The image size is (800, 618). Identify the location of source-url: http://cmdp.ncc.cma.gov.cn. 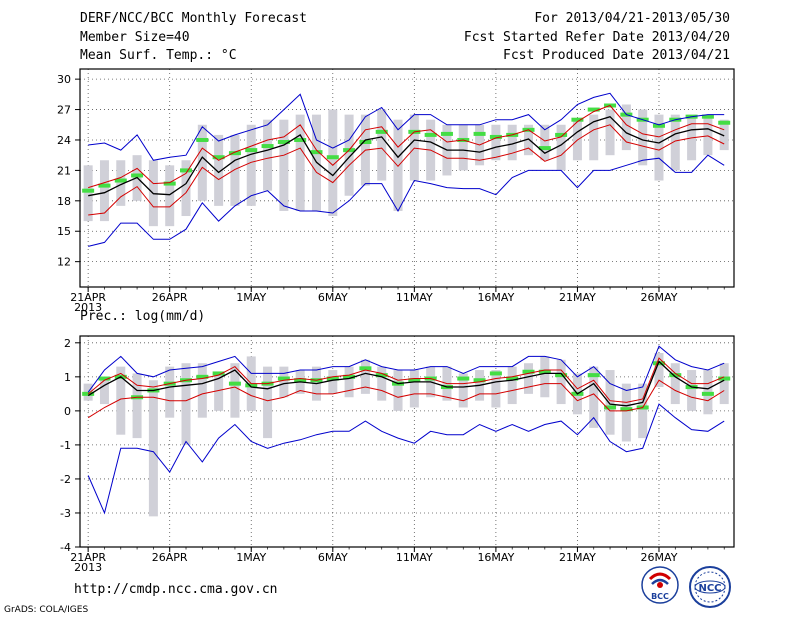
(176, 589).